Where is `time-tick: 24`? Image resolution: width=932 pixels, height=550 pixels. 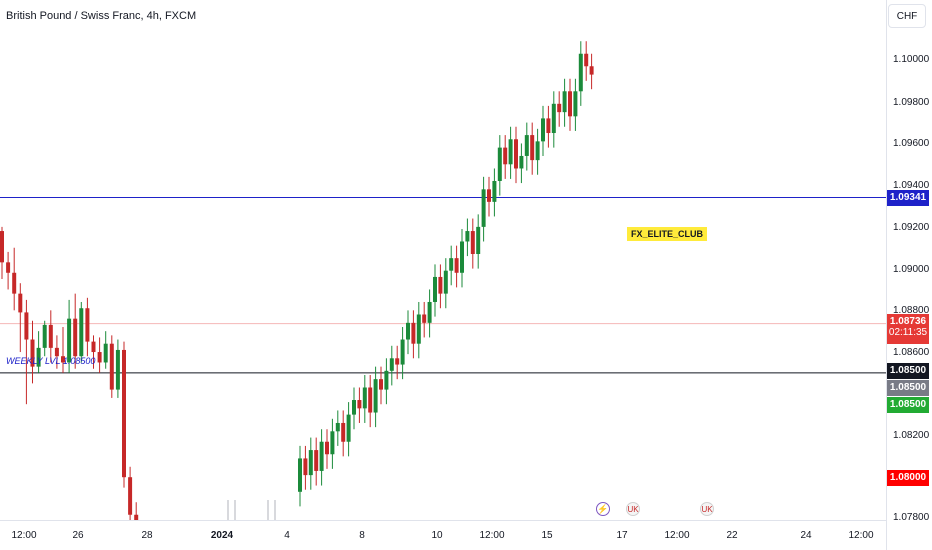
time-tick: 24 is located at coordinates (806, 535).